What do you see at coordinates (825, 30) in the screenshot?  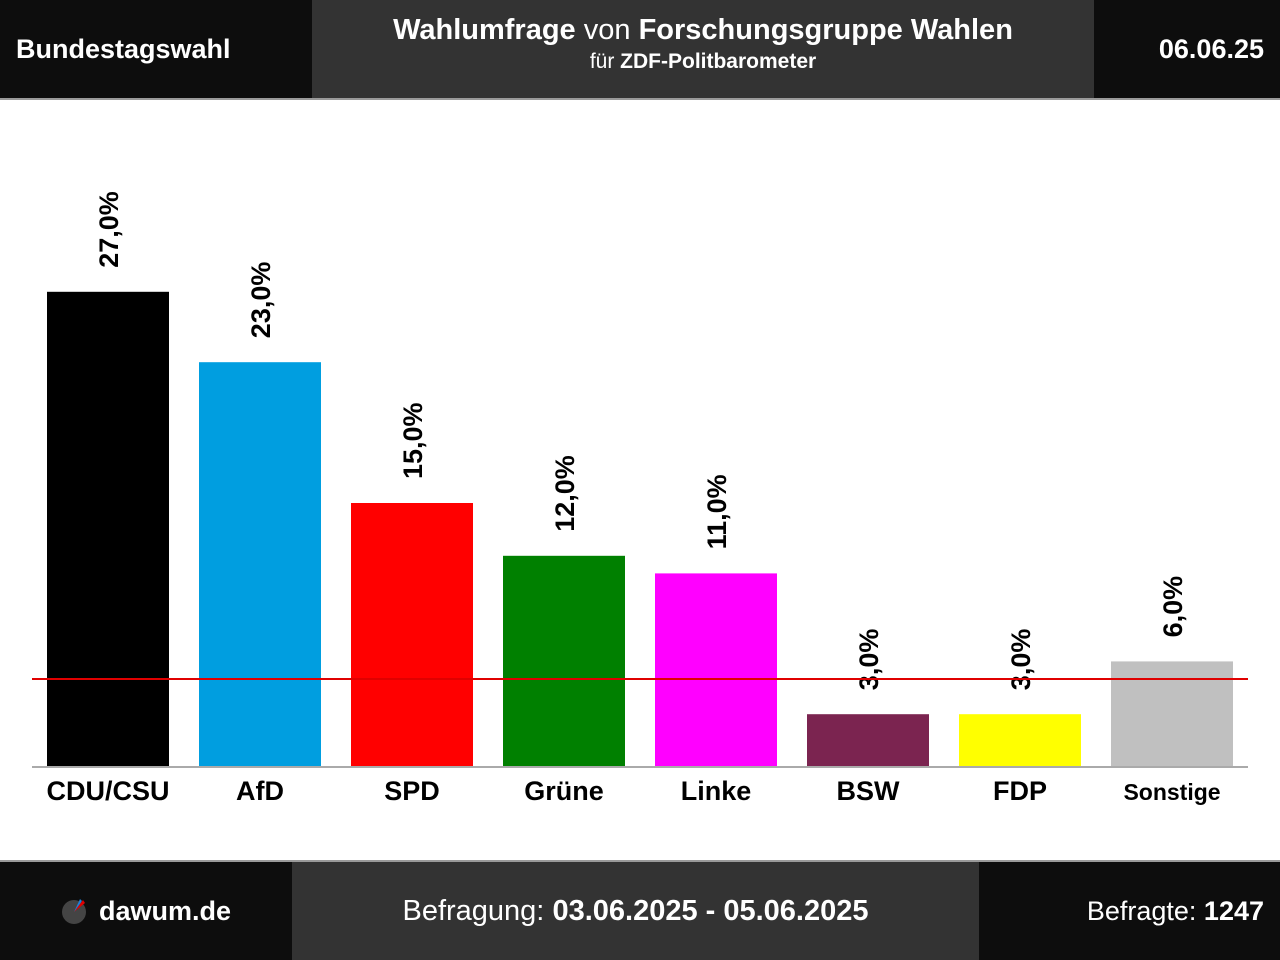 I see `institute-name: Forschungsgruppe Wahlen` at bounding box center [825, 30].